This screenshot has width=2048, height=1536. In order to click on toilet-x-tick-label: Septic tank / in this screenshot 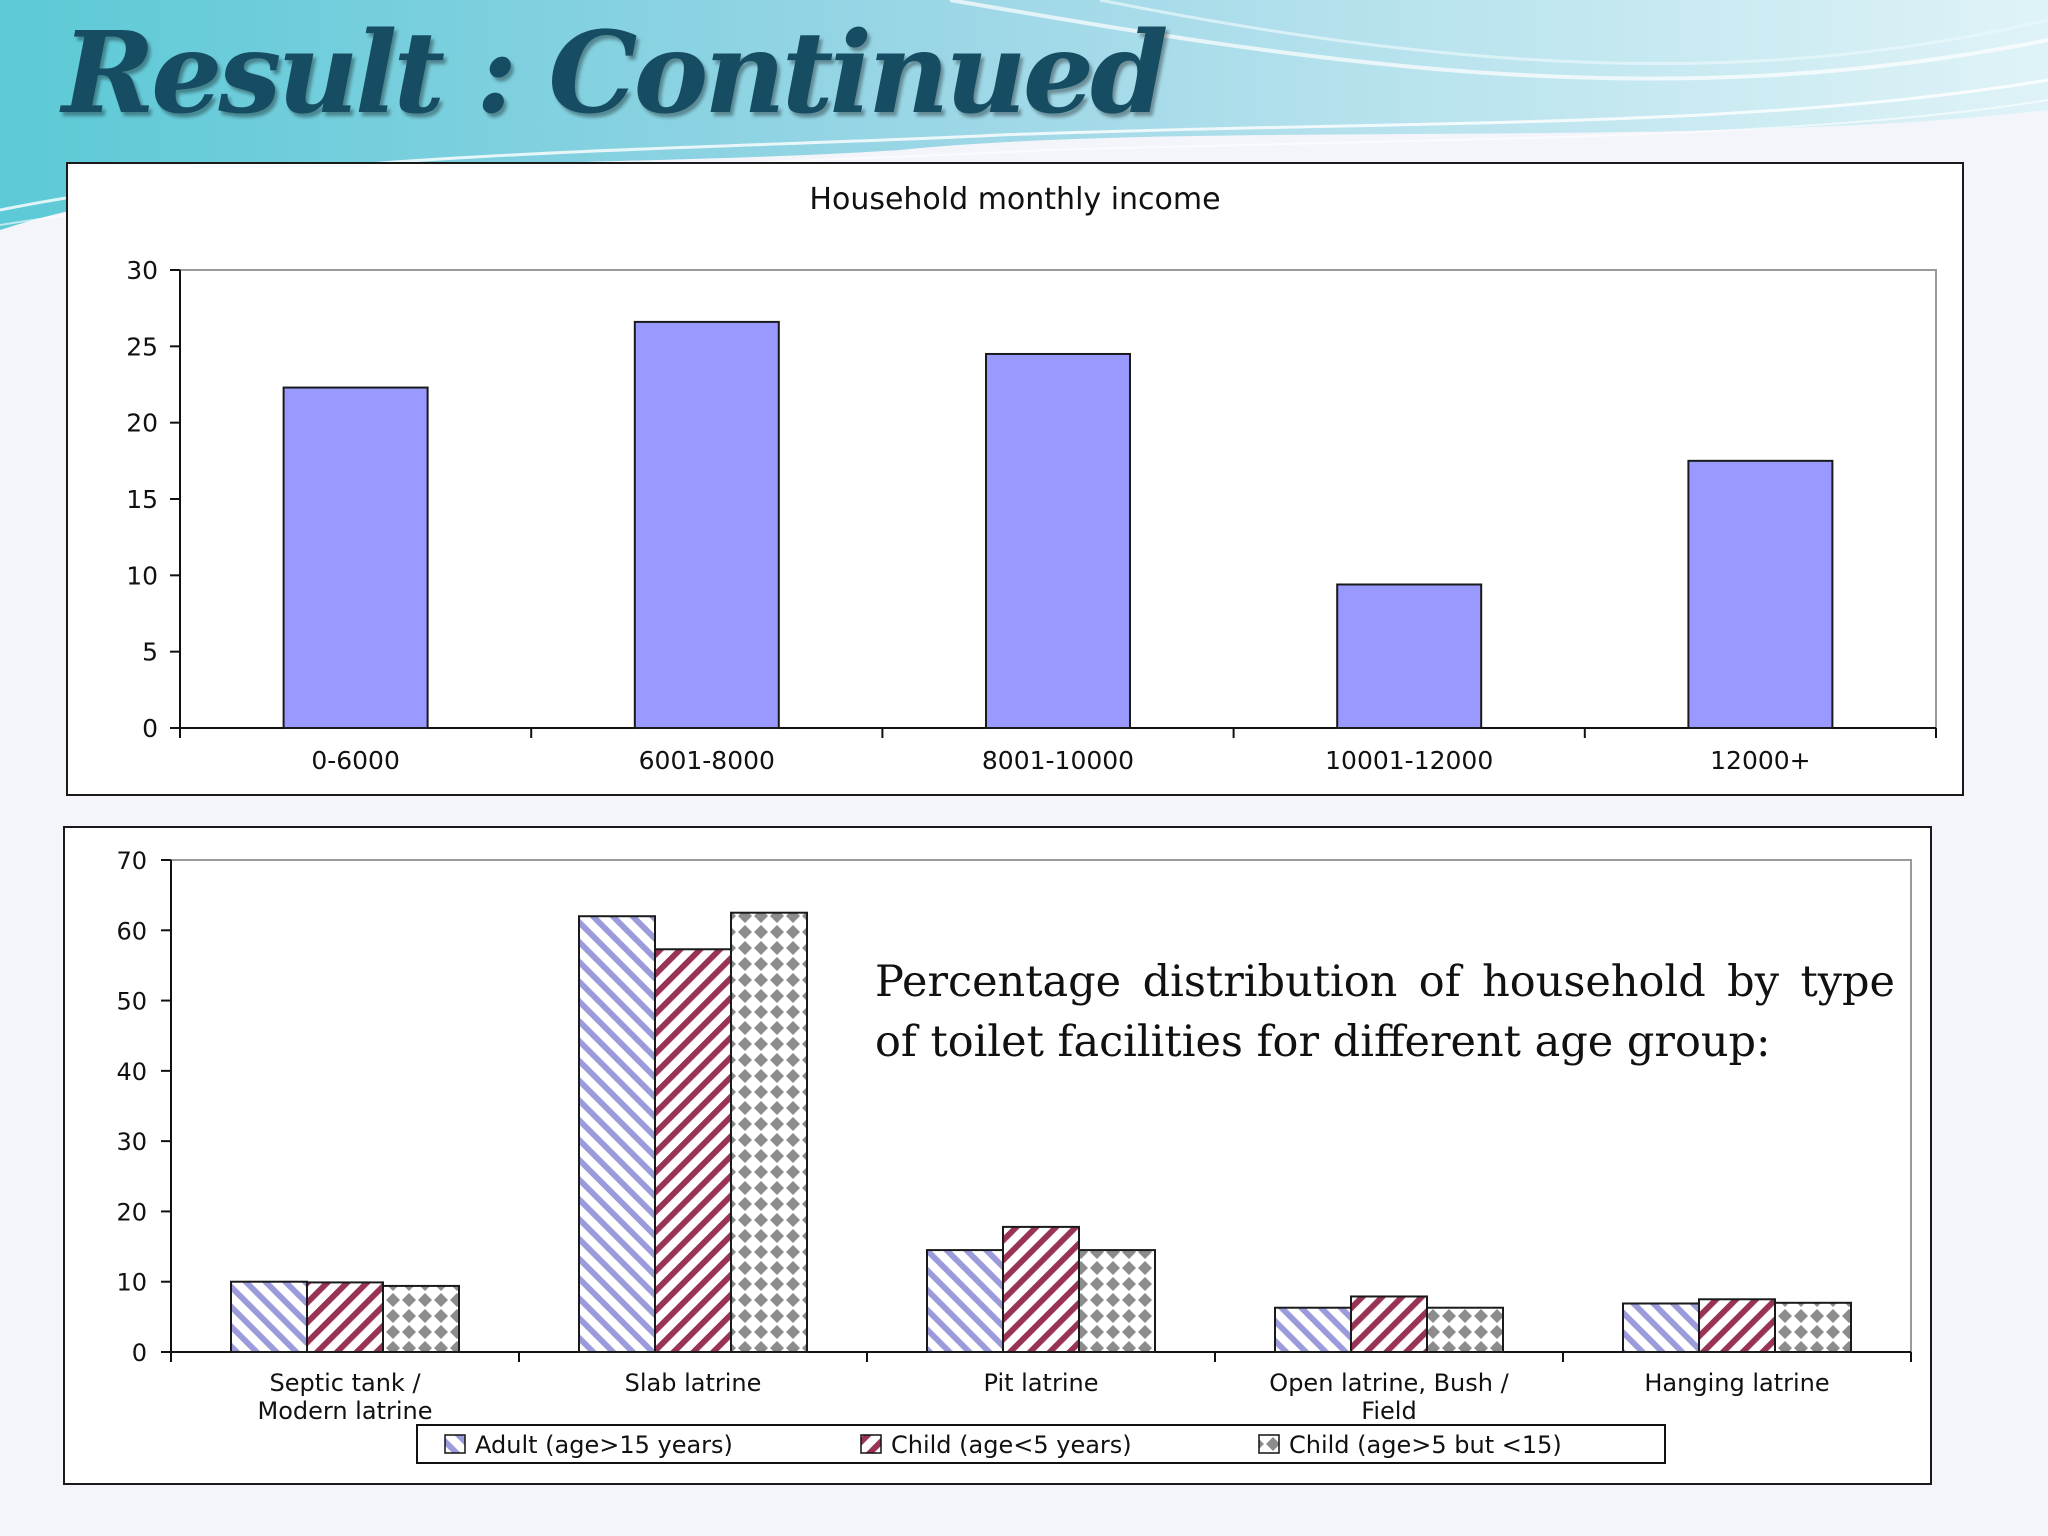, I will do `click(345, 1383)`.